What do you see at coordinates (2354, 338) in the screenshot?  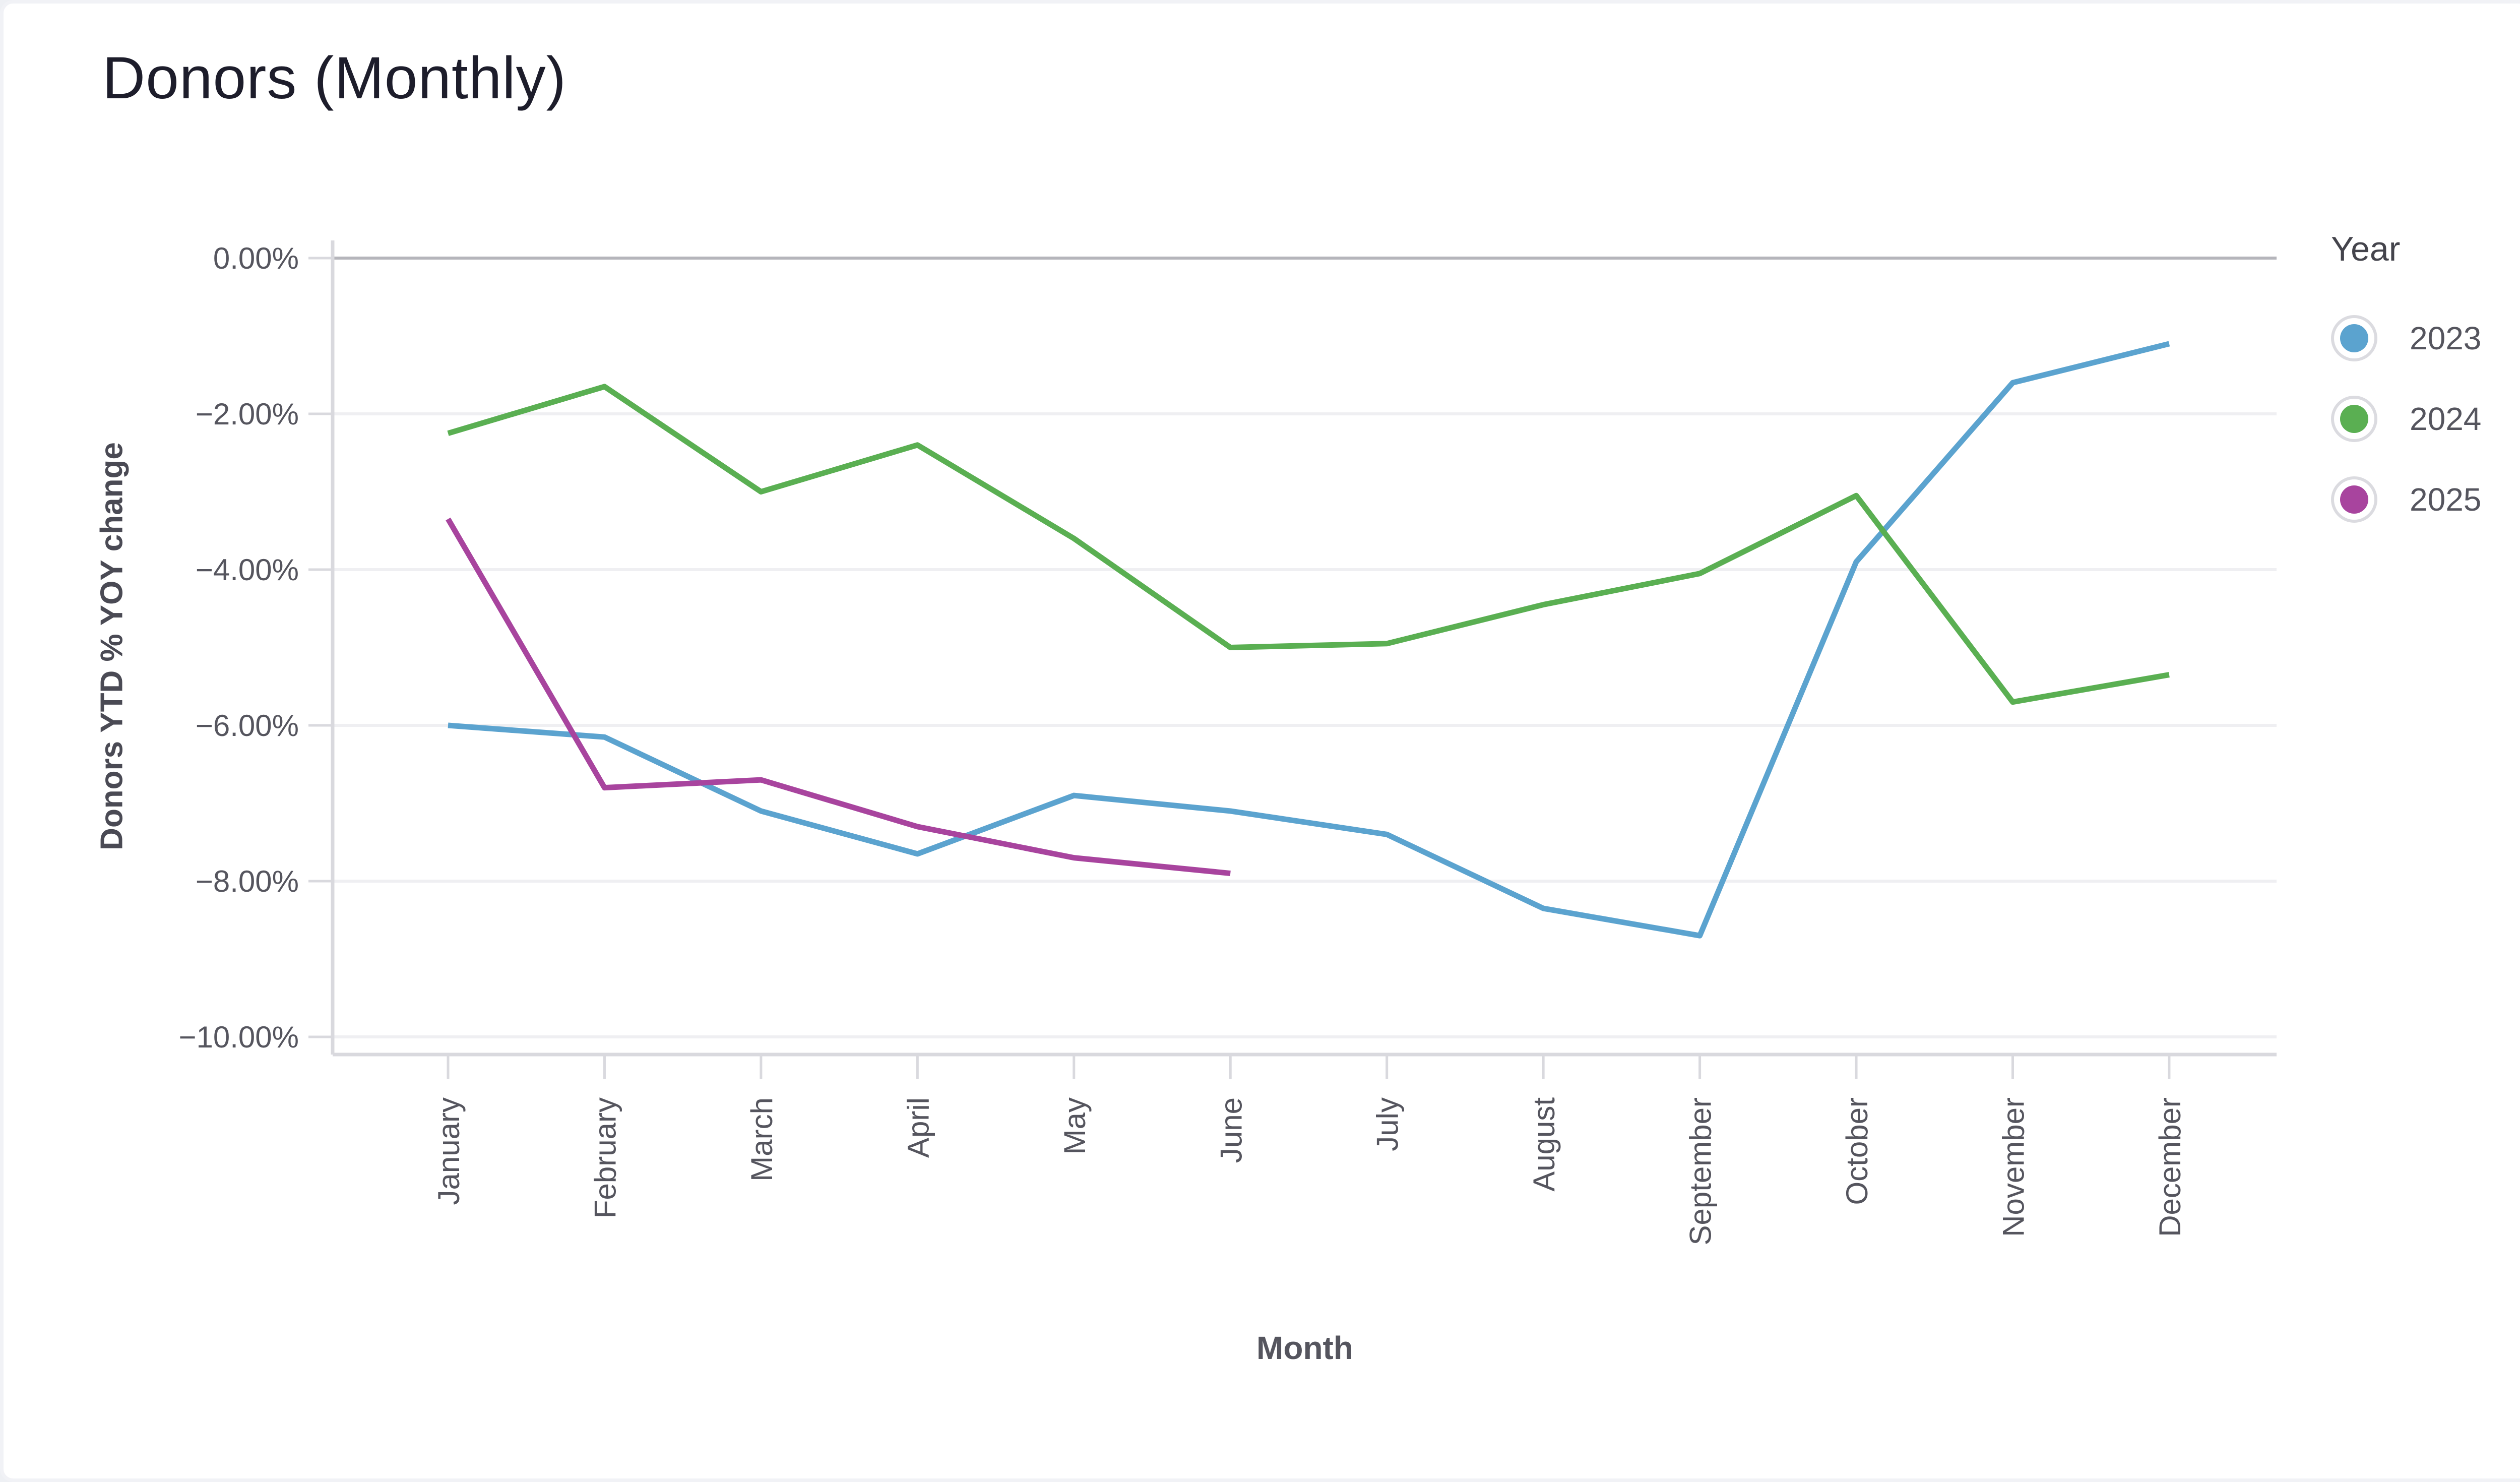 I see `legend-swatch-2023-icon` at bounding box center [2354, 338].